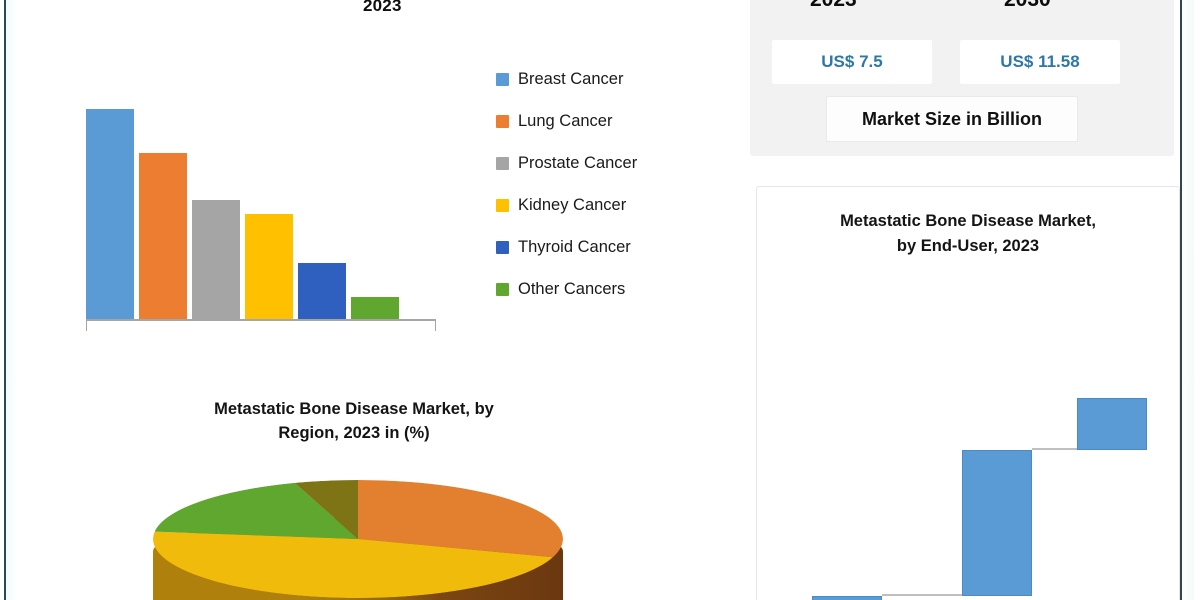  I want to click on pie-3d-top, so click(358, 539).